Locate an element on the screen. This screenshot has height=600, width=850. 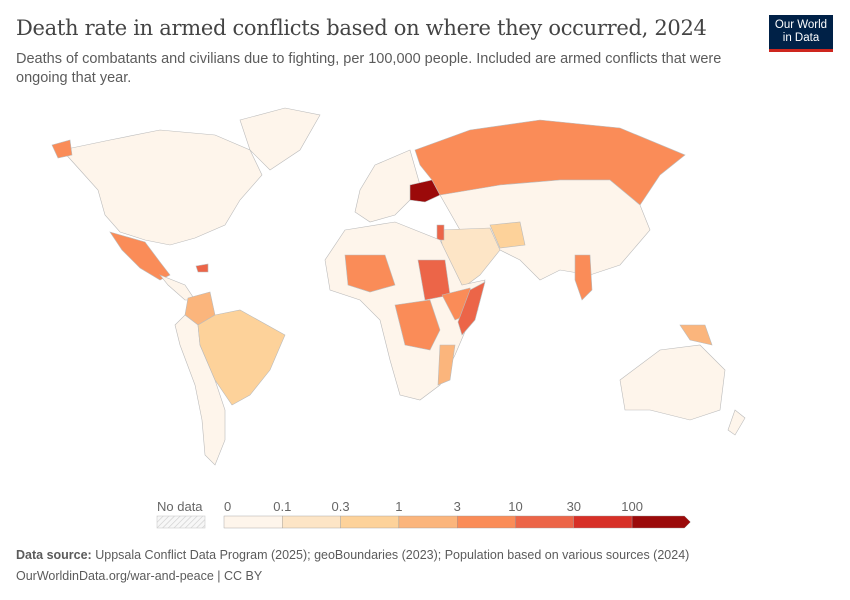
map-myanmar is located at coordinates (583, 277).